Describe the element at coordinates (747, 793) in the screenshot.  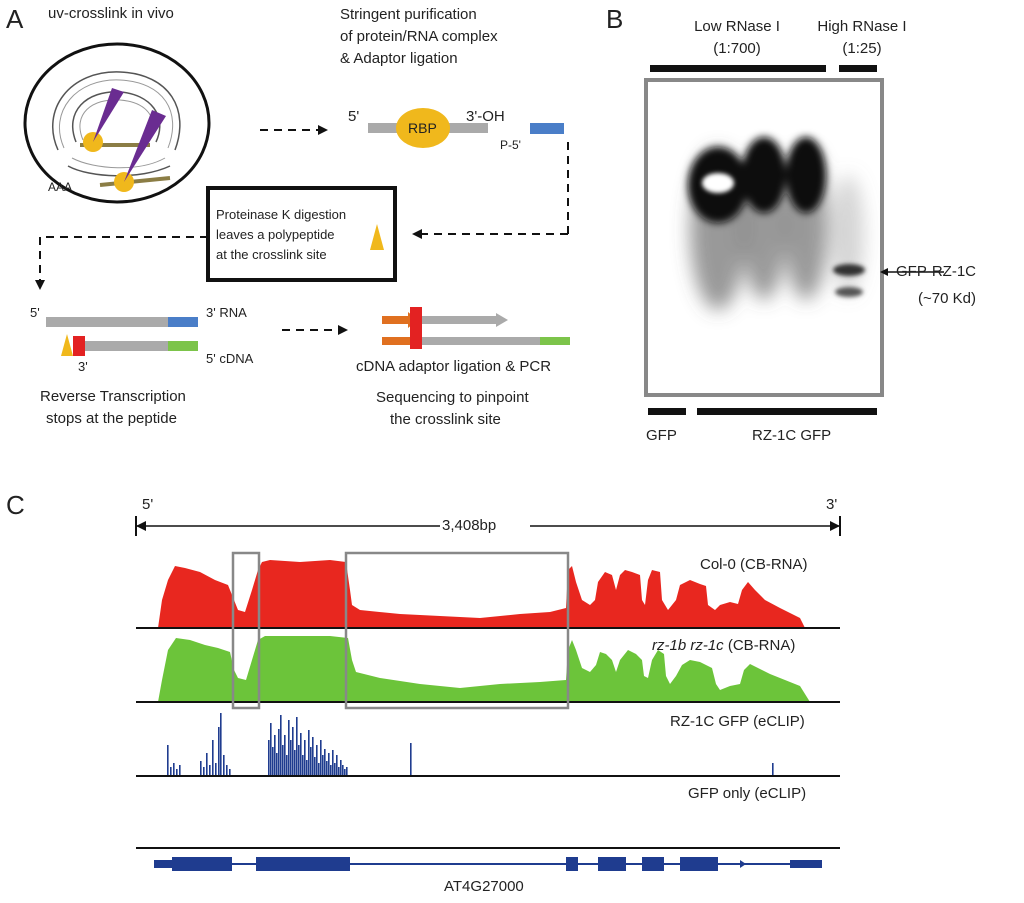
I see `track-gfp-eclip-label: GFP only (eCLIP)` at that location.